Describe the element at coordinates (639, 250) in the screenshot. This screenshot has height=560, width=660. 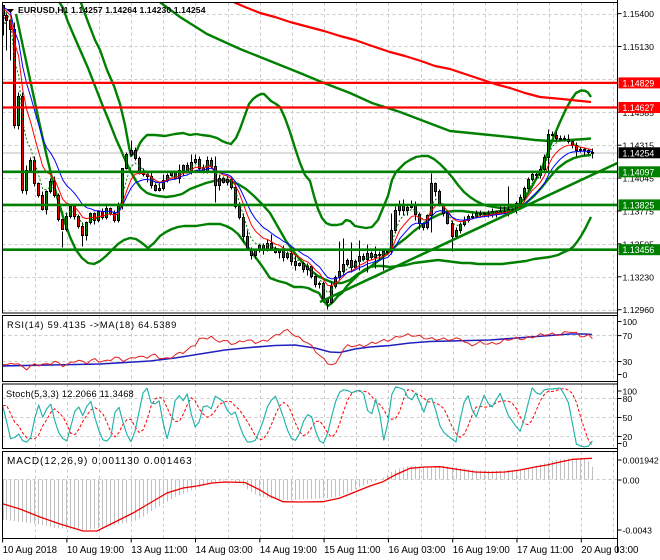
I see `svg-text: 1.13456` at that location.